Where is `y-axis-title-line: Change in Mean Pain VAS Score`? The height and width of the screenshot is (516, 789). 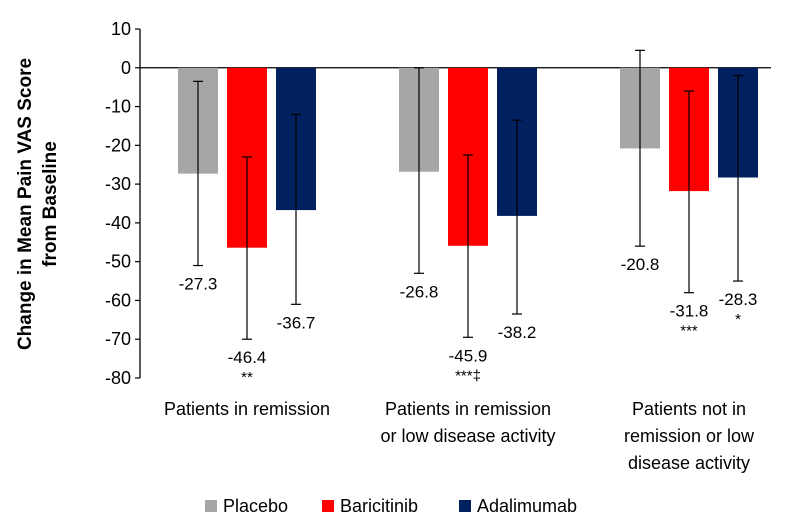 y-axis-title-line: Change in Mean Pain VAS Score is located at coordinates (25, 204).